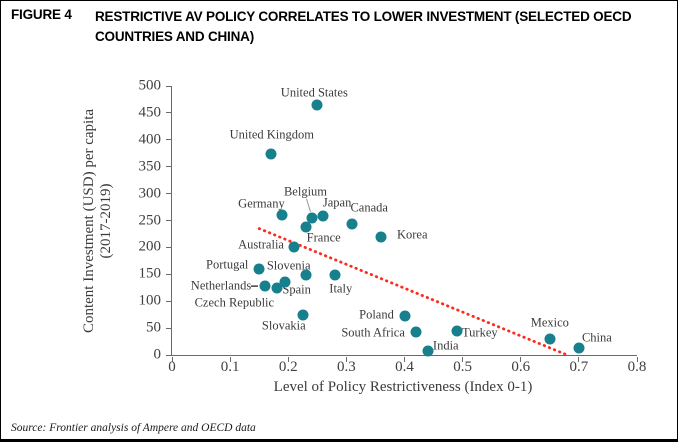 The image size is (678, 442). What do you see at coordinates (308, 205) in the screenshot?
I see `label-connector` at bounding box center [308, 205].